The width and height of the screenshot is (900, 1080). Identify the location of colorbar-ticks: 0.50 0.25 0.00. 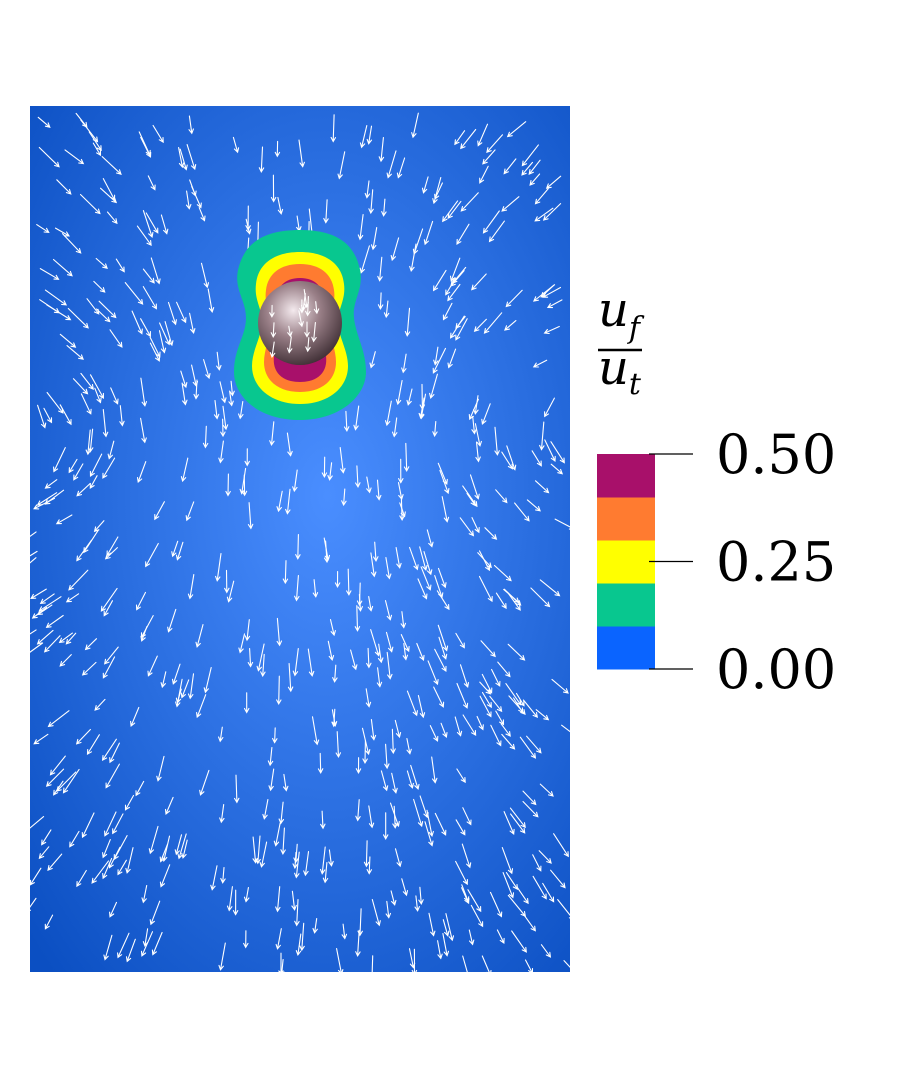
(742, 562).